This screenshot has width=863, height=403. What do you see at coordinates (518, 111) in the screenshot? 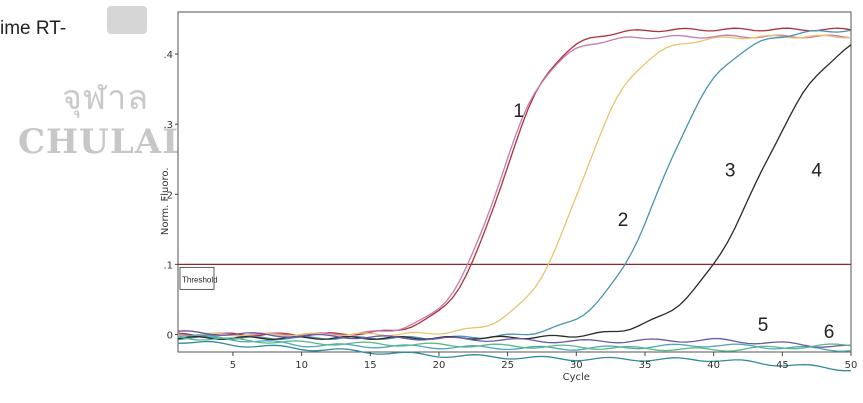
I see `curve-label-1: 1` at bounding box center [518, 111].